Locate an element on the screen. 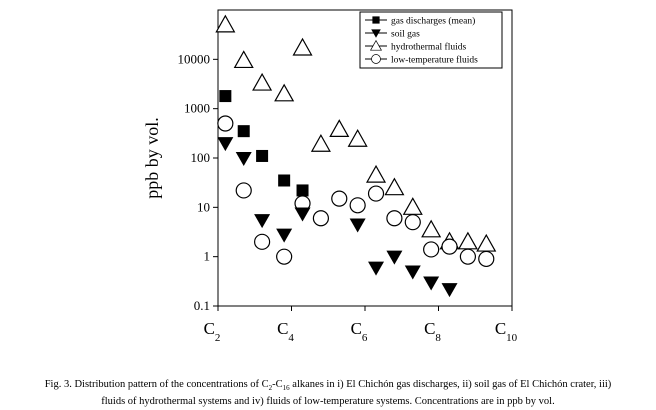  y-tick-label: 10 is located at coordinates (203, 206).